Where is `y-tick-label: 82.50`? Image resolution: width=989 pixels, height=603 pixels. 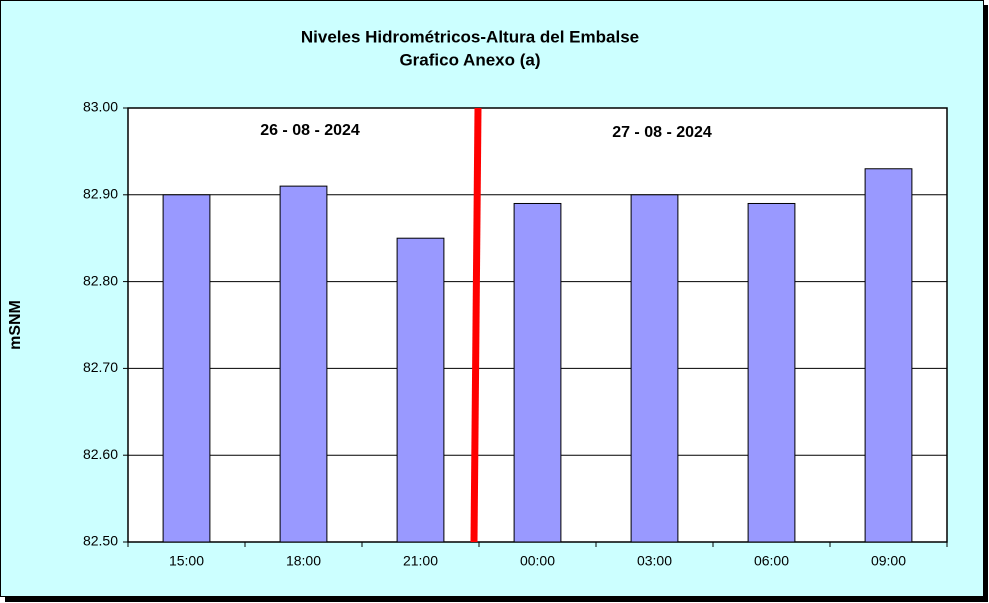 y-tick-label: 82.50 is located at coordinates (100, 541).